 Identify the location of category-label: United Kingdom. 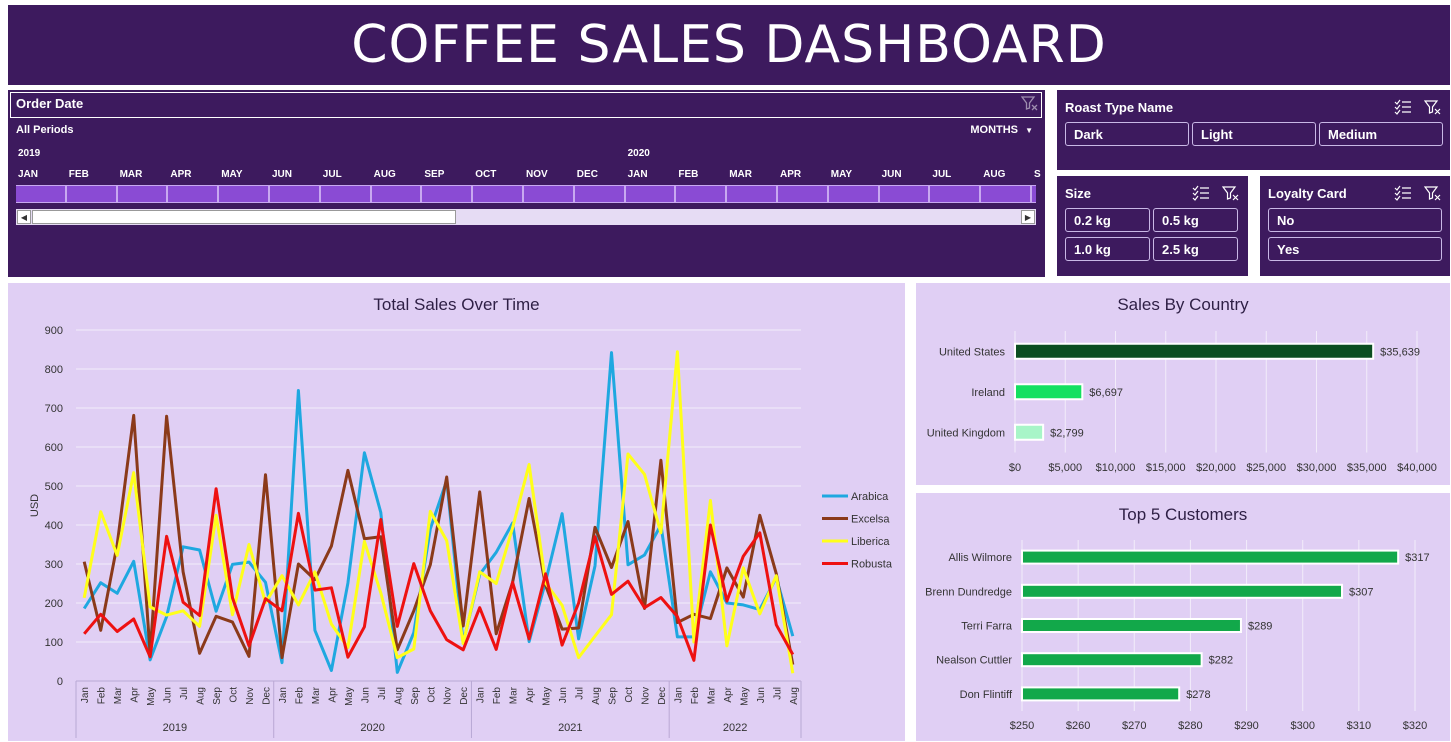
(966, 433).